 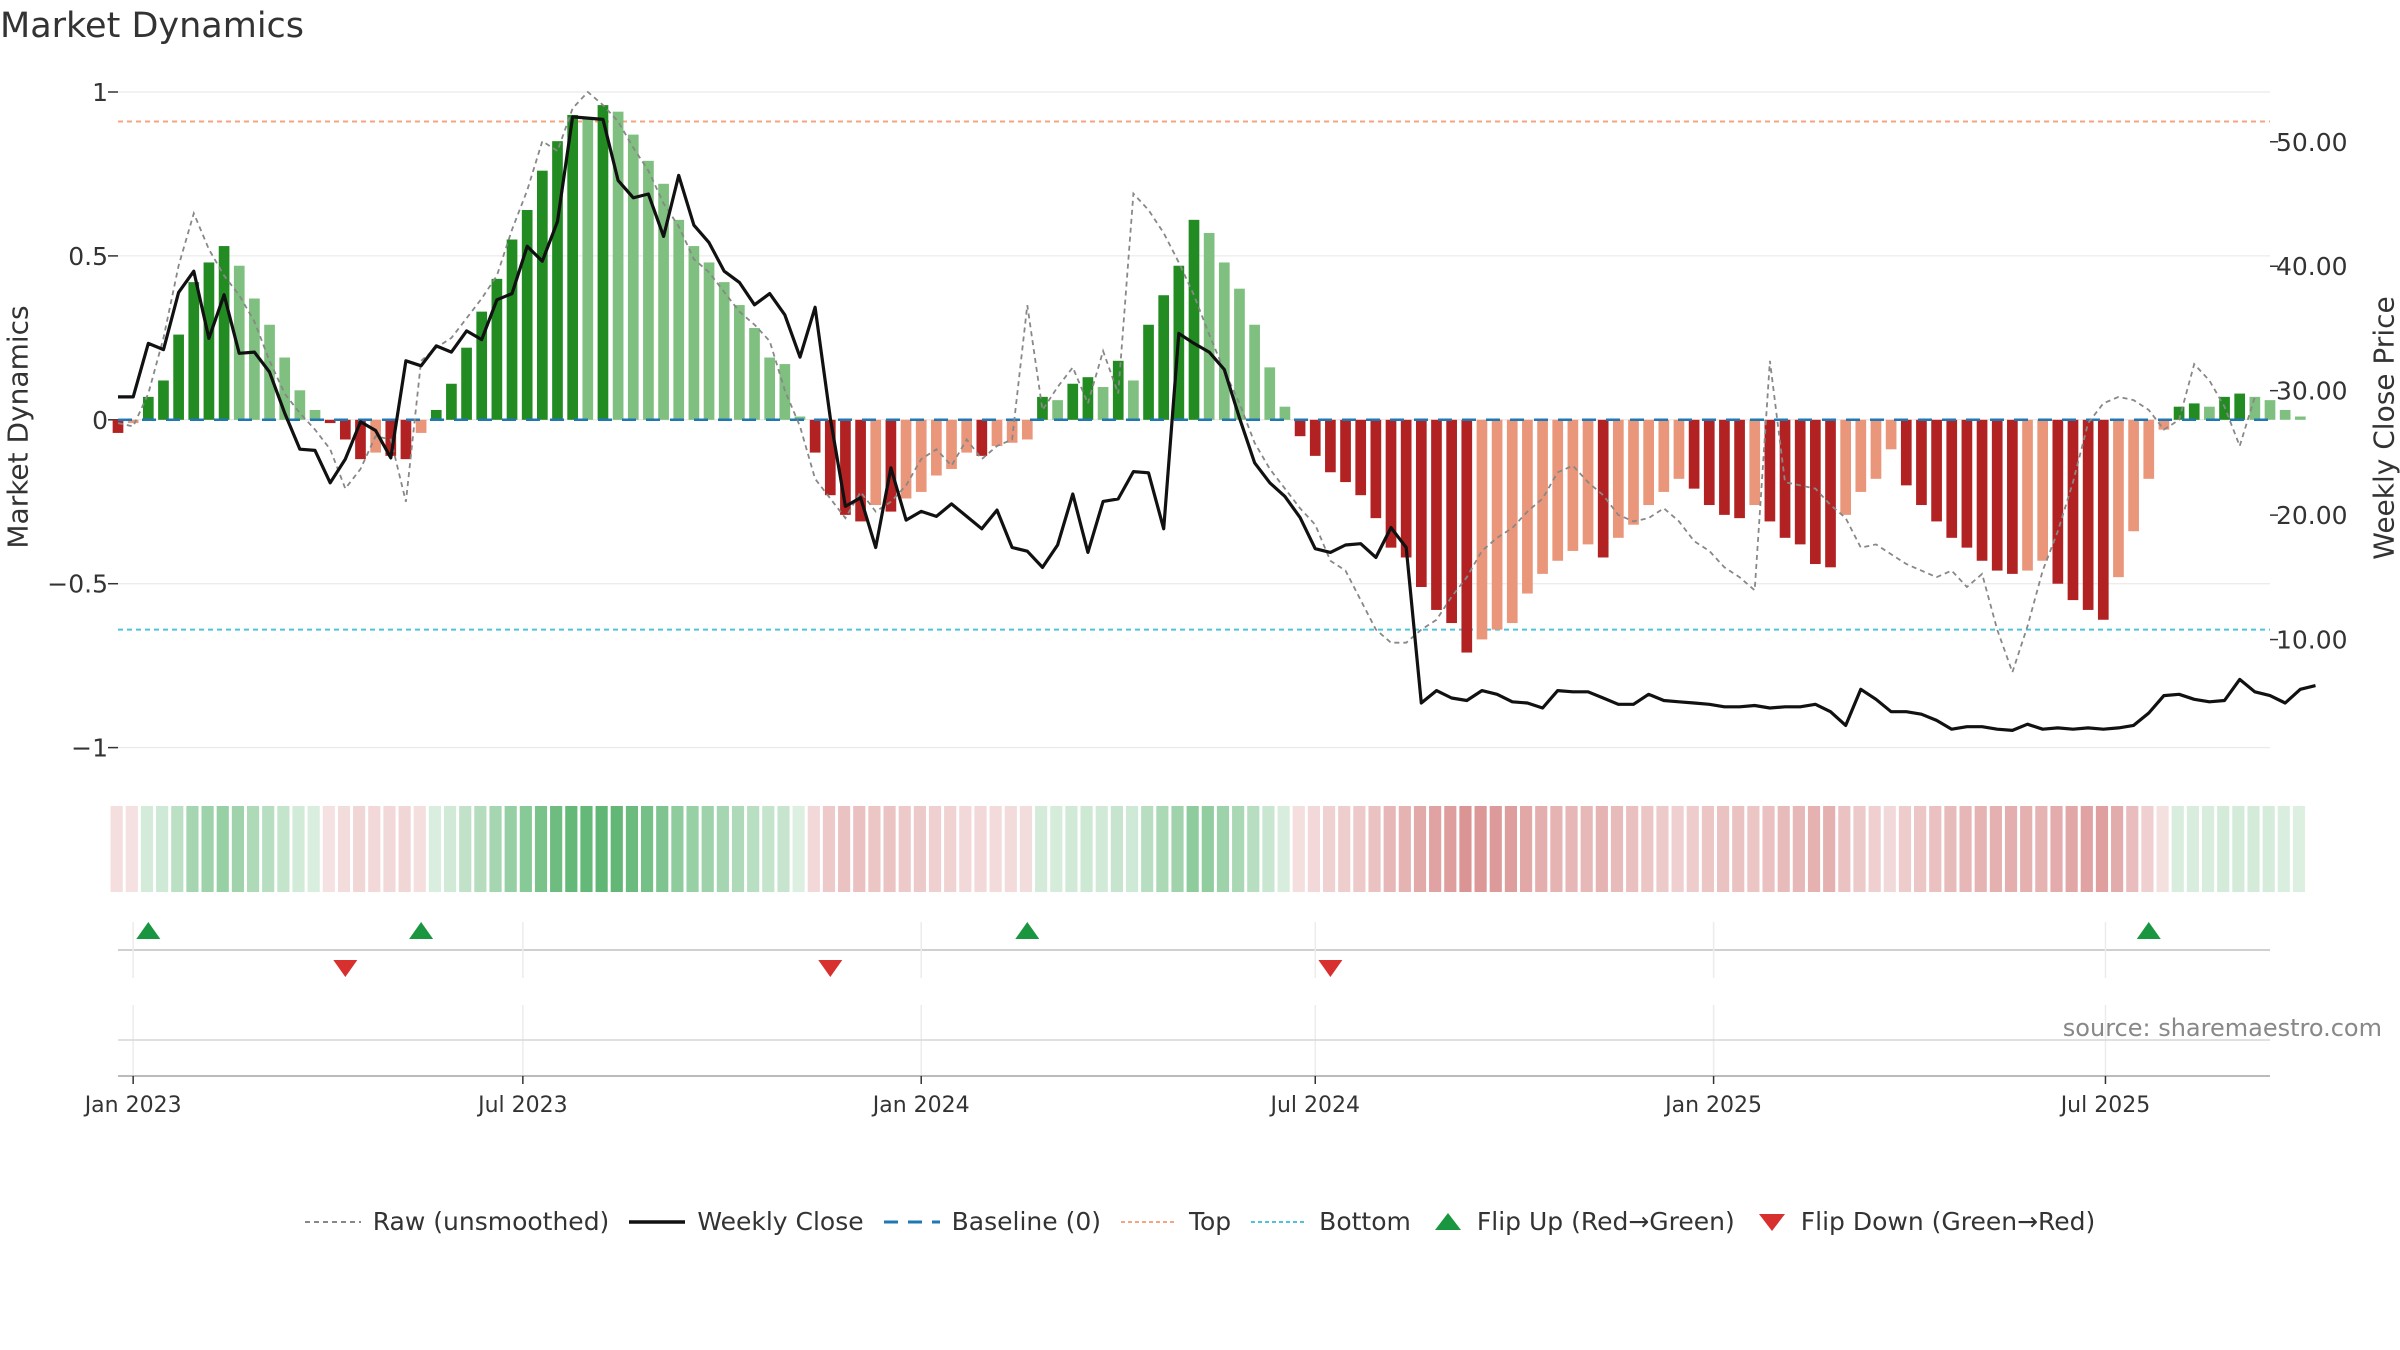 I want to click on y-left-tick-label: 0.5, so click(x=88, y=256).